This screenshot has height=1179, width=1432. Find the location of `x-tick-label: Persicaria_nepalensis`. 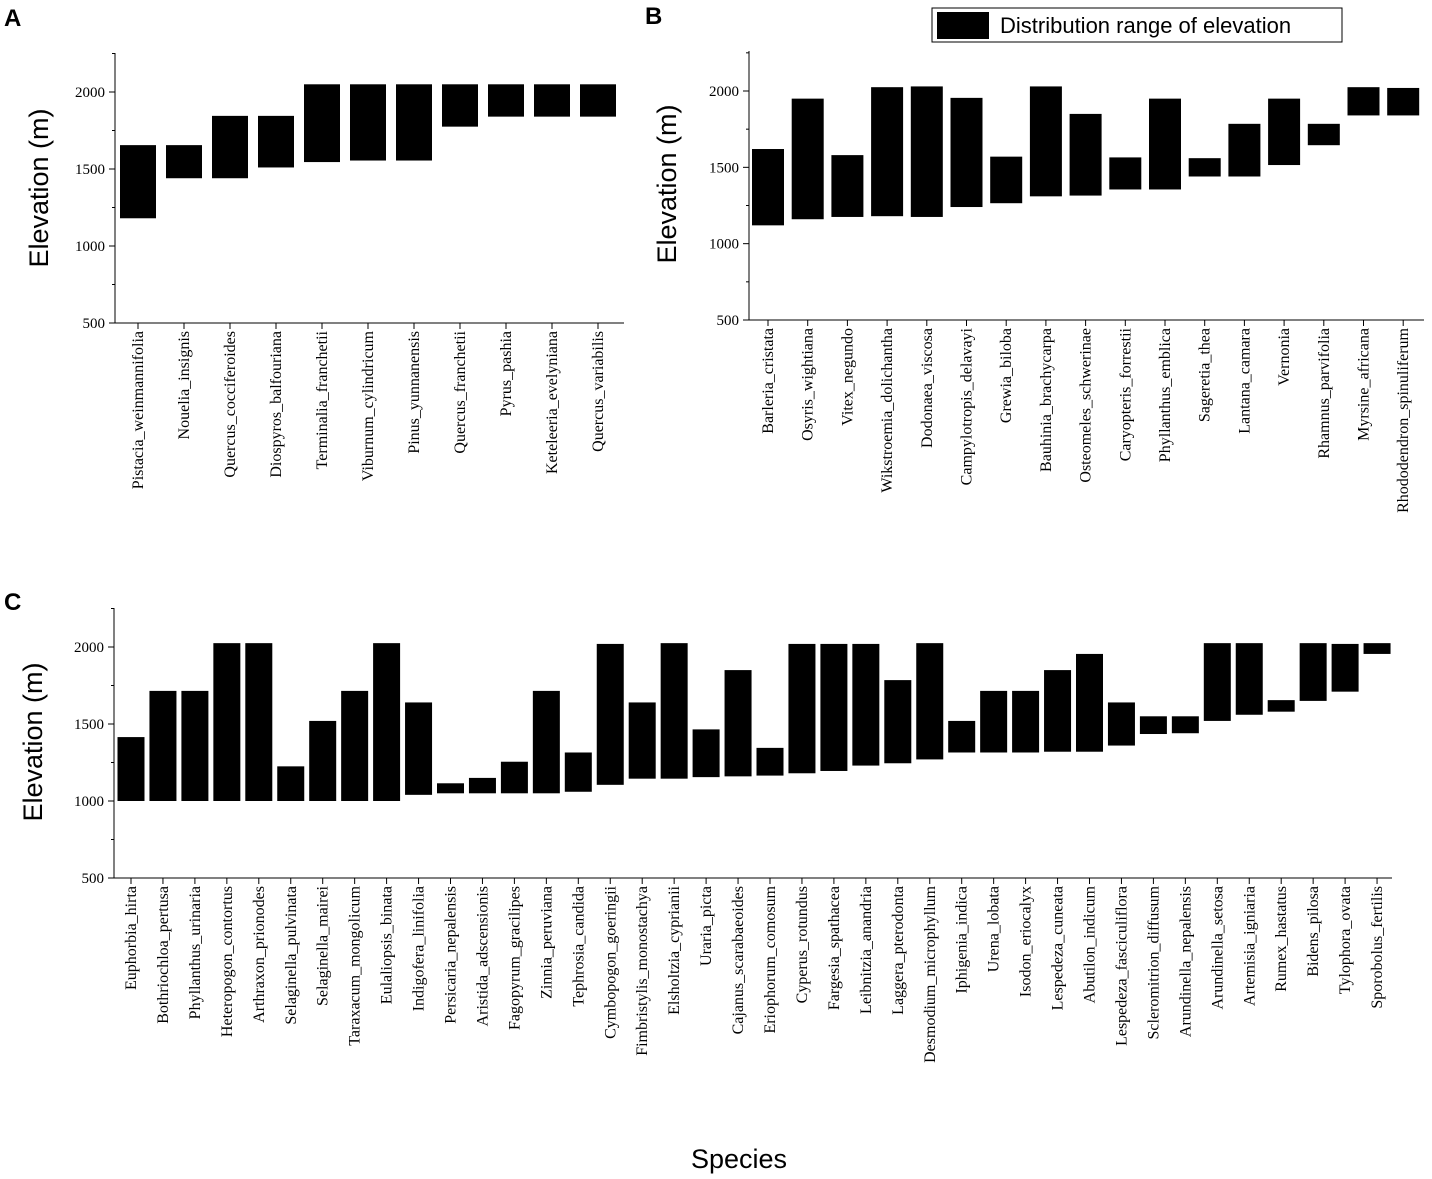

x-tick-label: Persicaria_nepalensis is located at coordinates (451, 955).